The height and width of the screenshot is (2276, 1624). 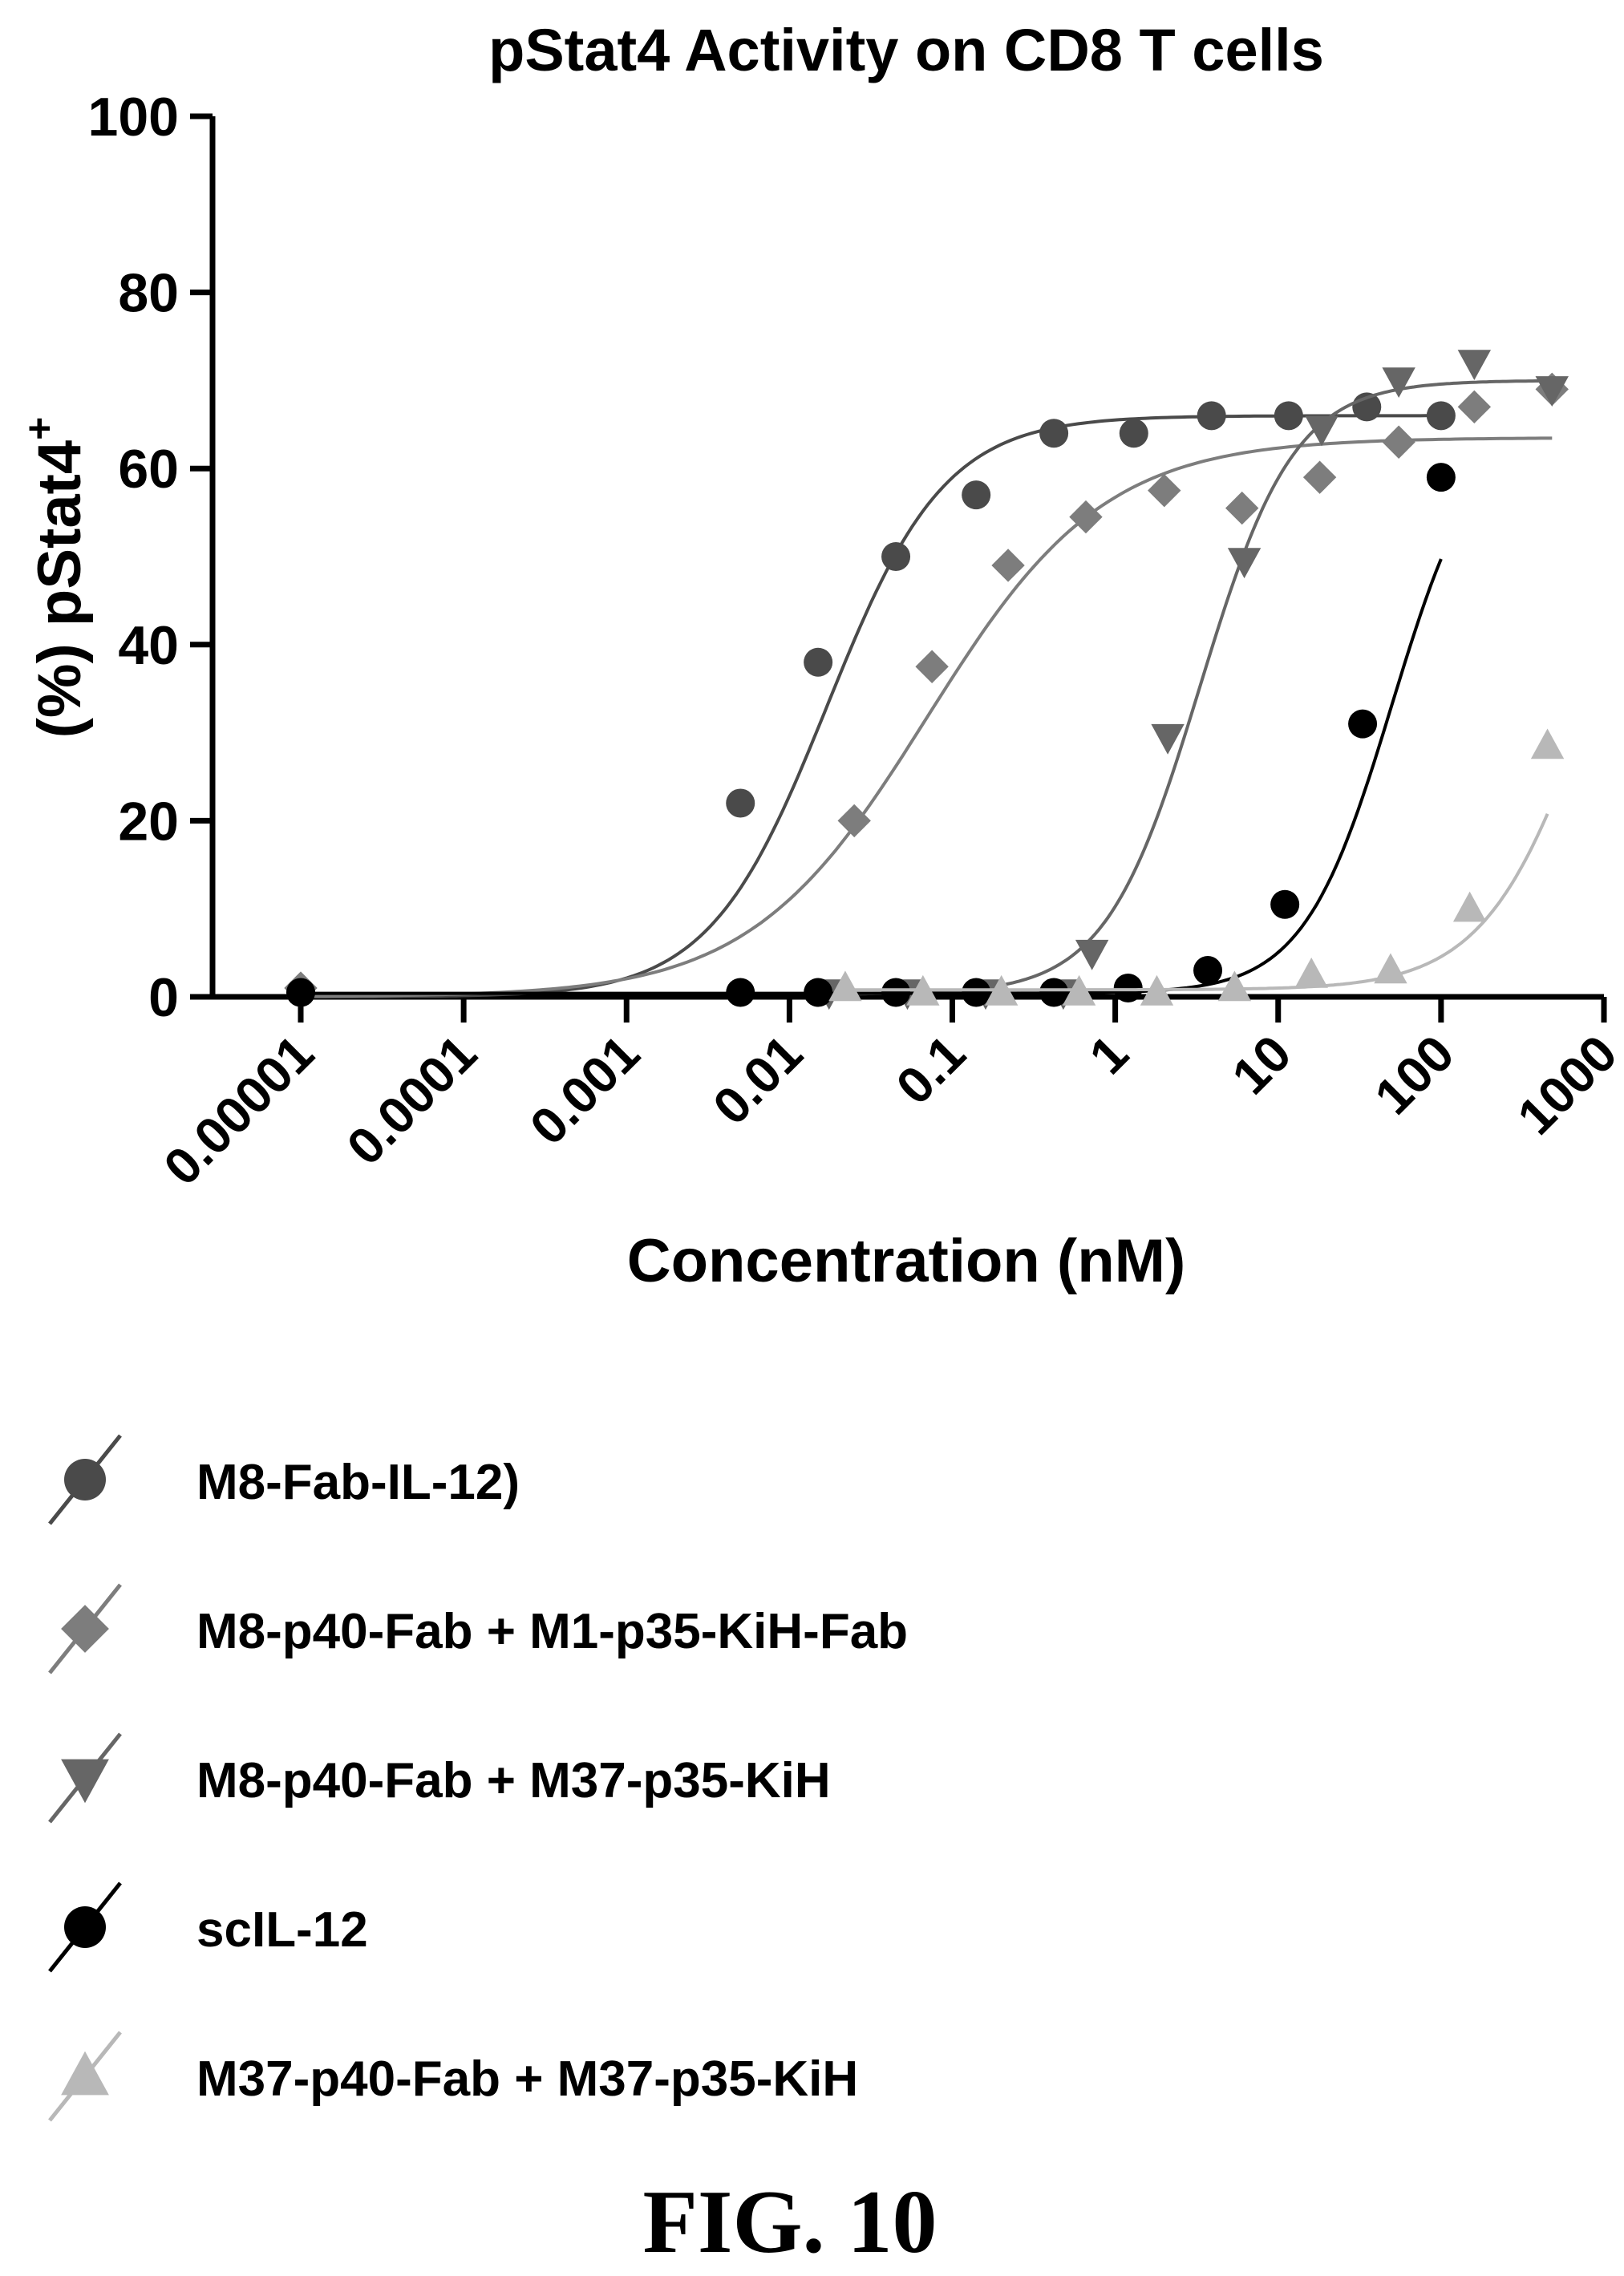 I want to click on y-tick-label: 80, so click(x=148, y=294).